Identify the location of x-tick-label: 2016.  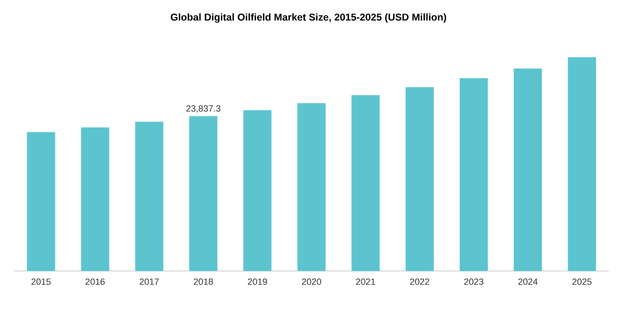
(95, 281).